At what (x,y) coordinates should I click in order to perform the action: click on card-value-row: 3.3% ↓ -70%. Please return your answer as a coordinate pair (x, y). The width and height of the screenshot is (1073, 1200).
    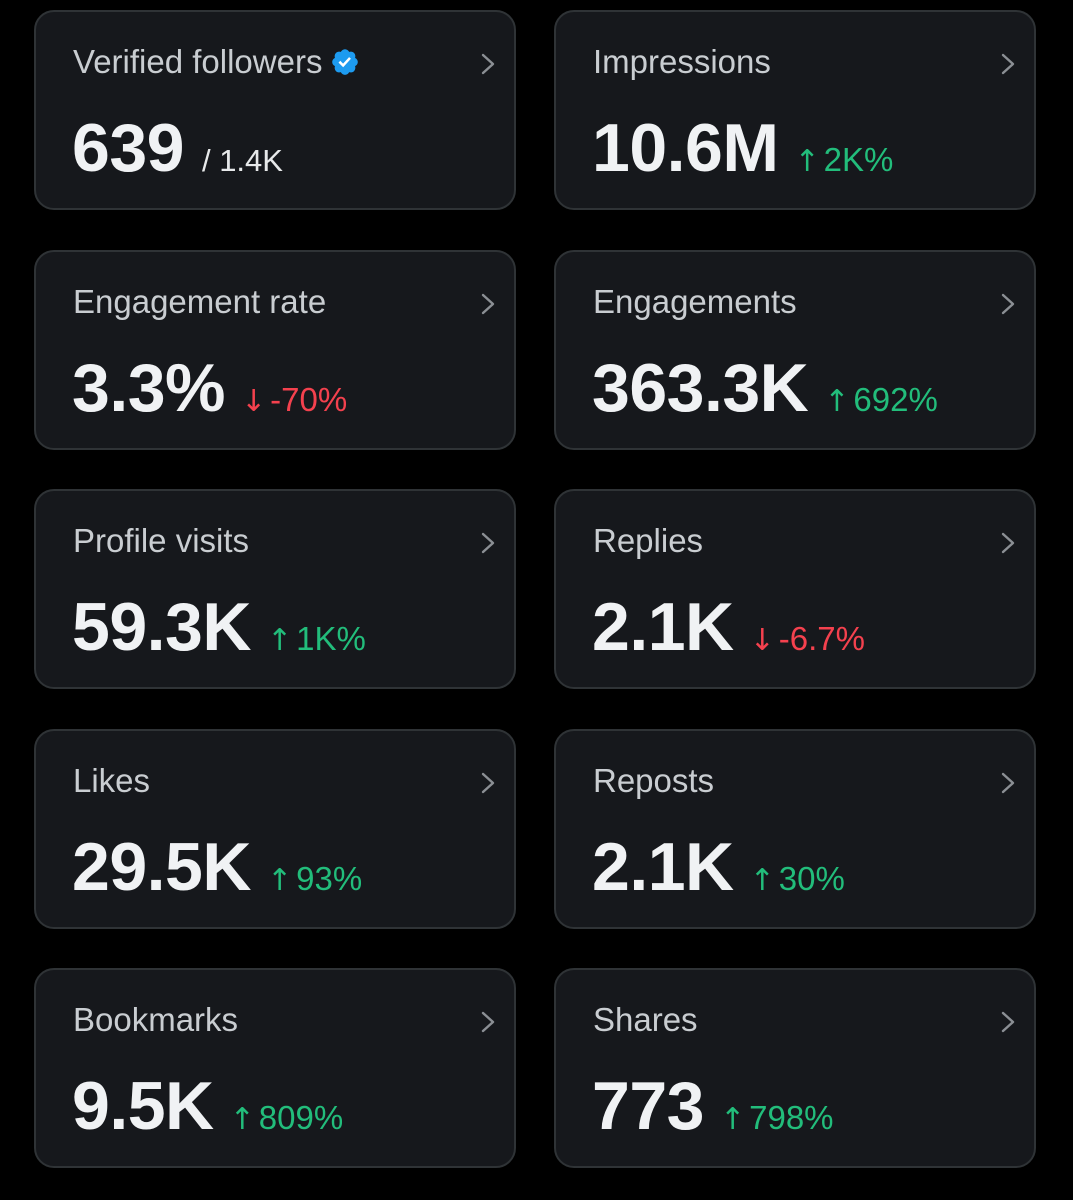
    Looking at the image, I should click on (209, 388).